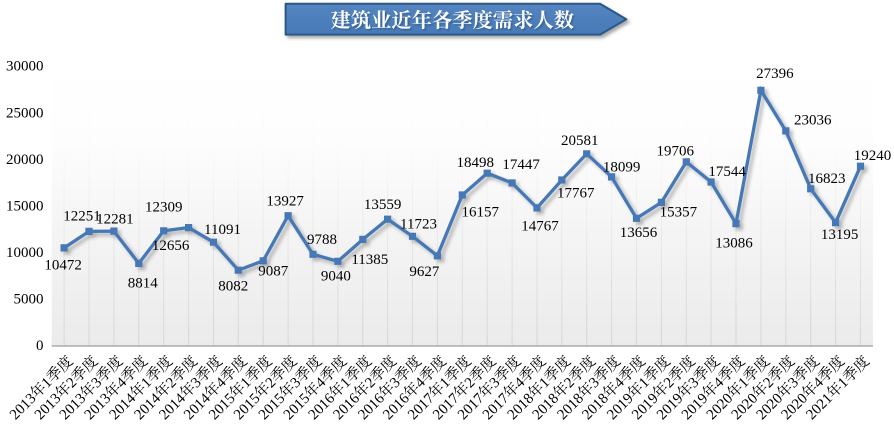  Describe the element at coordinates (164, 208) in the screenshot. I see `svg-text: 12309` at that location.